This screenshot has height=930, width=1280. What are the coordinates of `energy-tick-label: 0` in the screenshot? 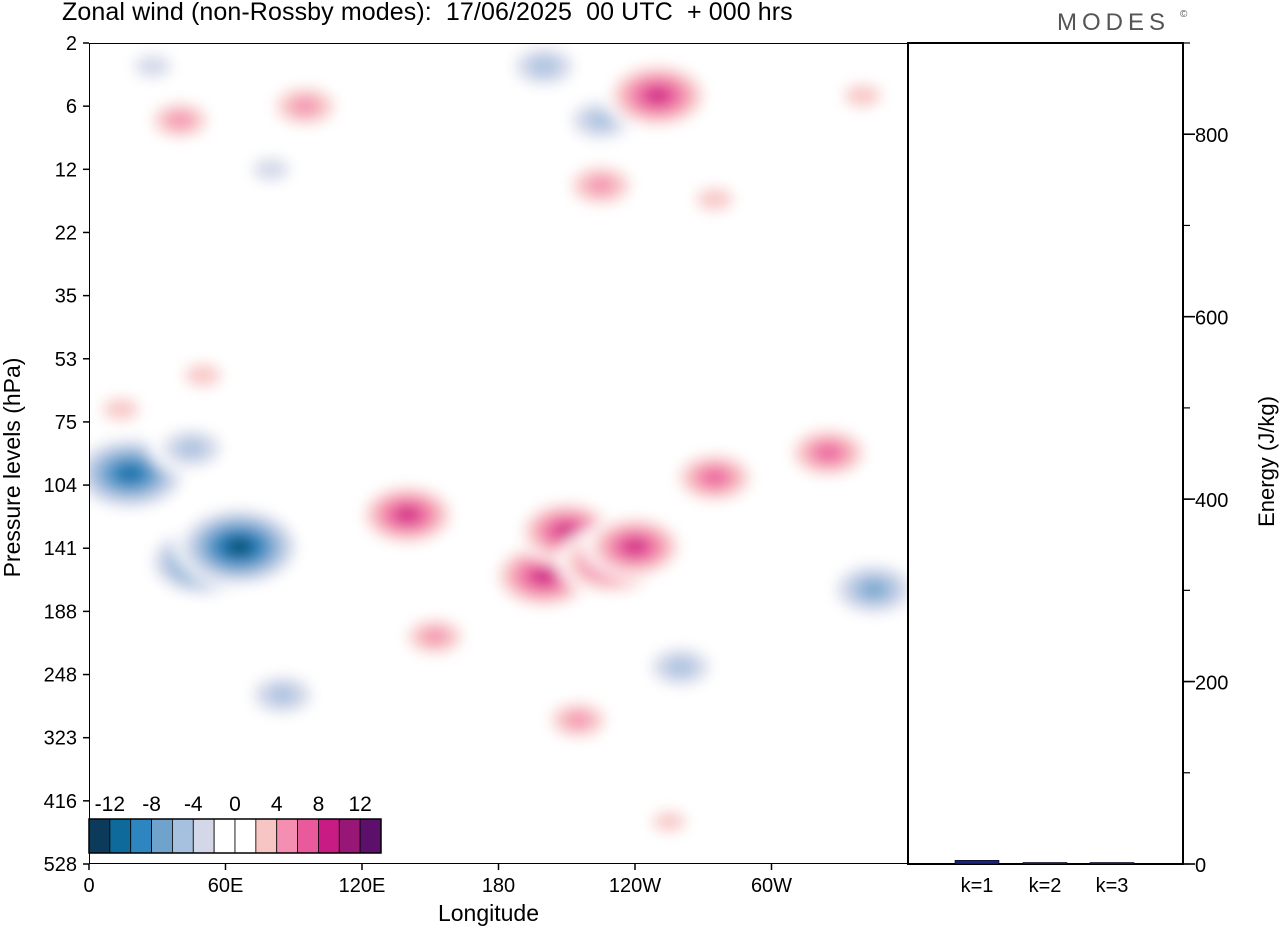 It's located at (1200, 866).